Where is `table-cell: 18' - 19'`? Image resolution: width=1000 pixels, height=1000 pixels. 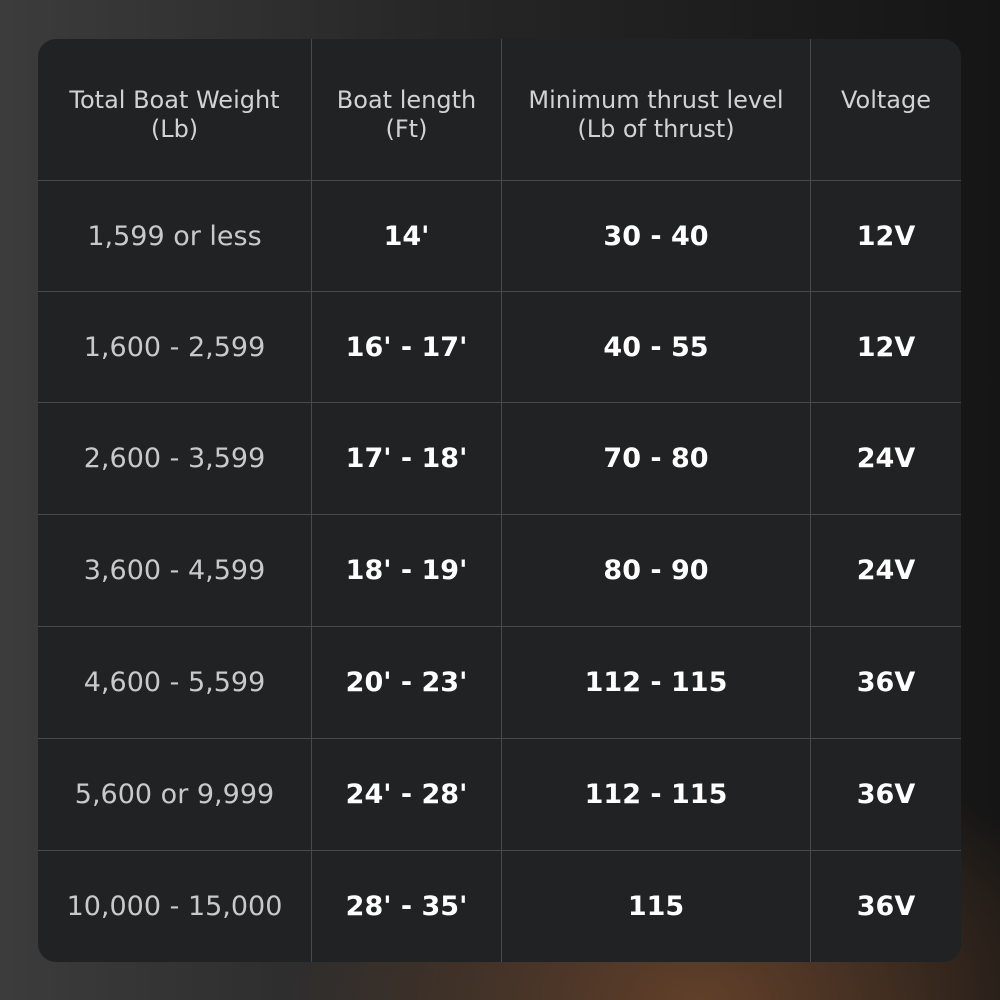 table-cell: 18' - 19' is located at coordinates (407, 571).